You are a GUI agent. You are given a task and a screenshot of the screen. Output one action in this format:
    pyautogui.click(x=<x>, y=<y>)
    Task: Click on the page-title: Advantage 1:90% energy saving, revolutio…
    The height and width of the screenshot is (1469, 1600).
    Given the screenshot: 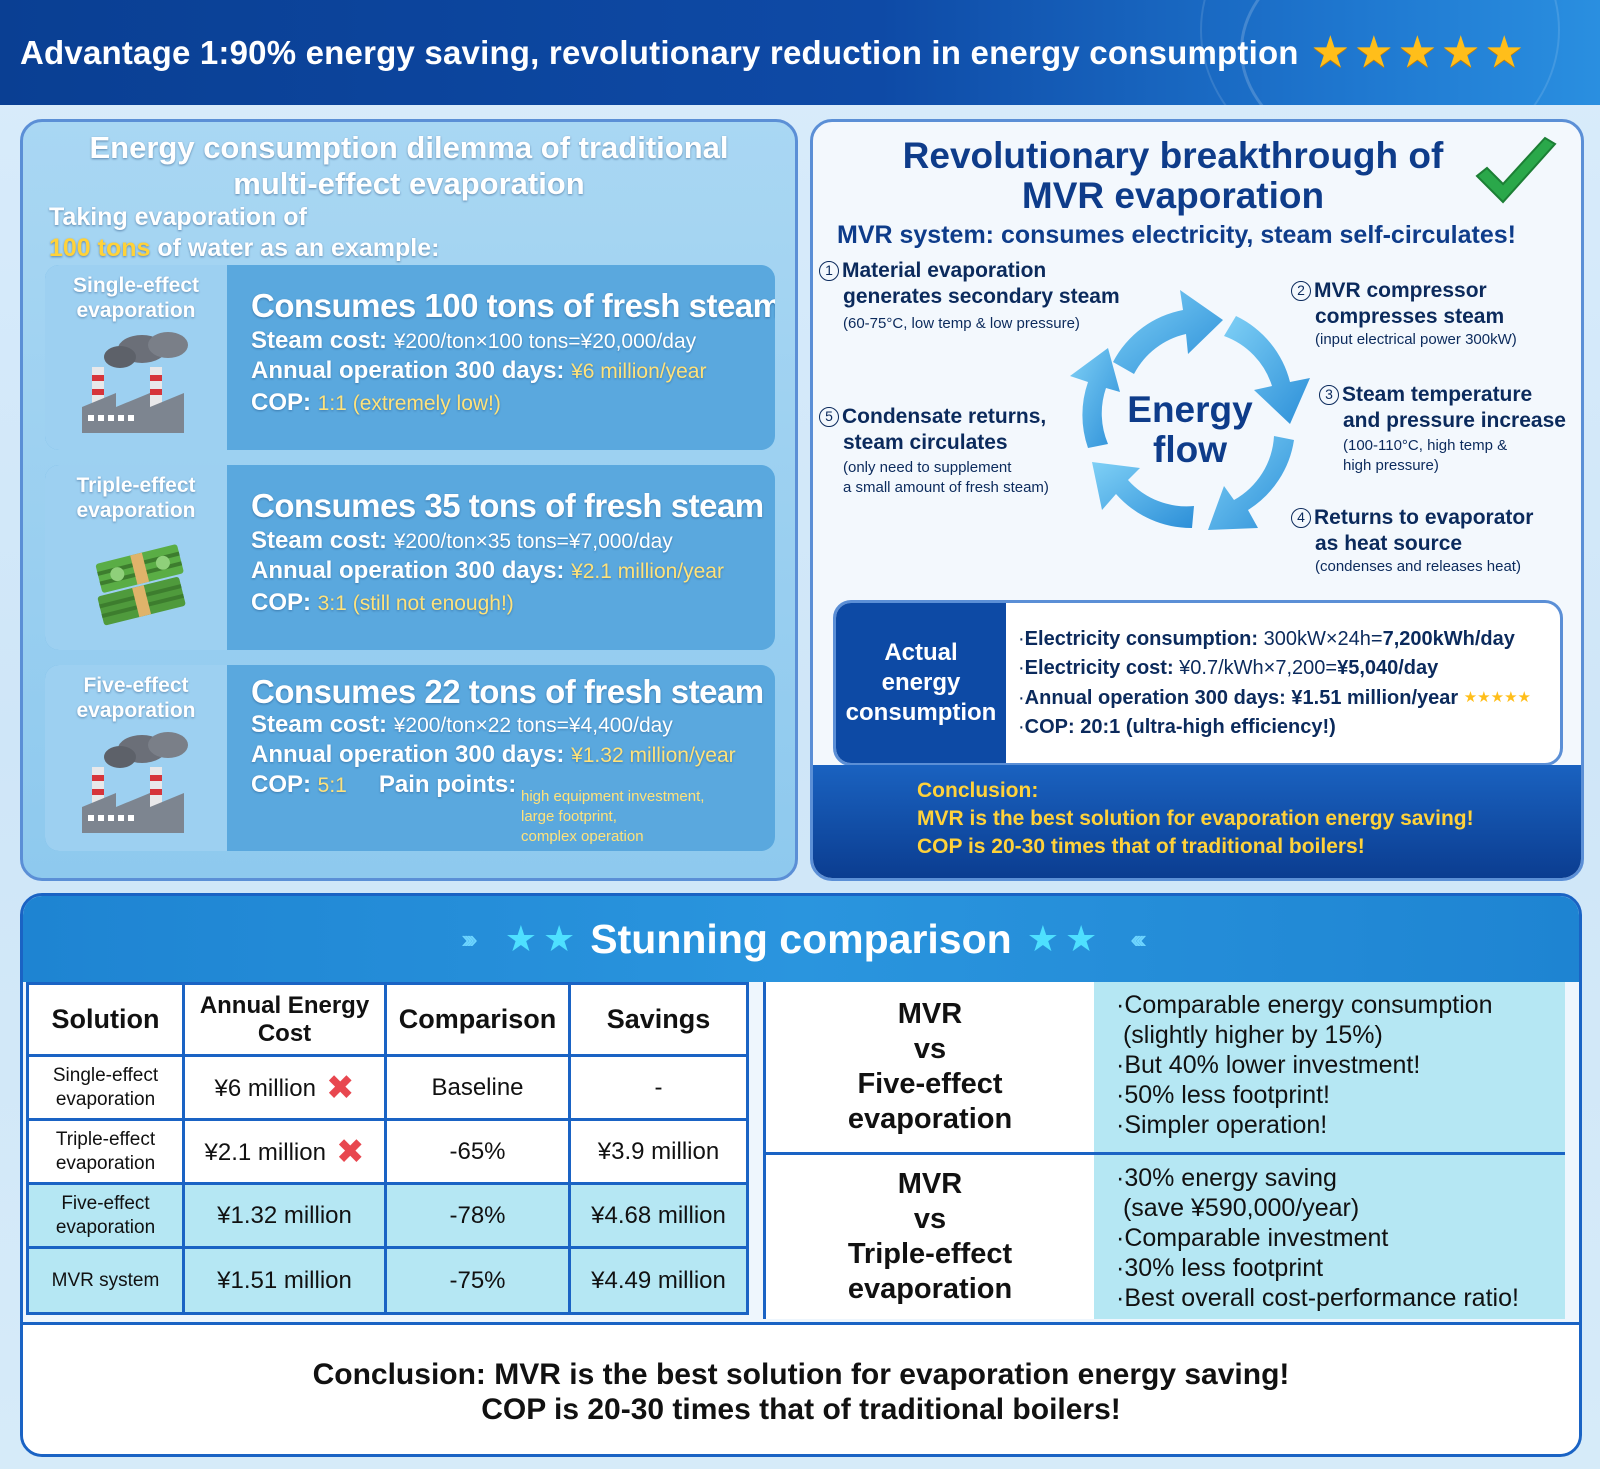 What is the action you would take?
    pyautogui.click(x=659, y=52)
    